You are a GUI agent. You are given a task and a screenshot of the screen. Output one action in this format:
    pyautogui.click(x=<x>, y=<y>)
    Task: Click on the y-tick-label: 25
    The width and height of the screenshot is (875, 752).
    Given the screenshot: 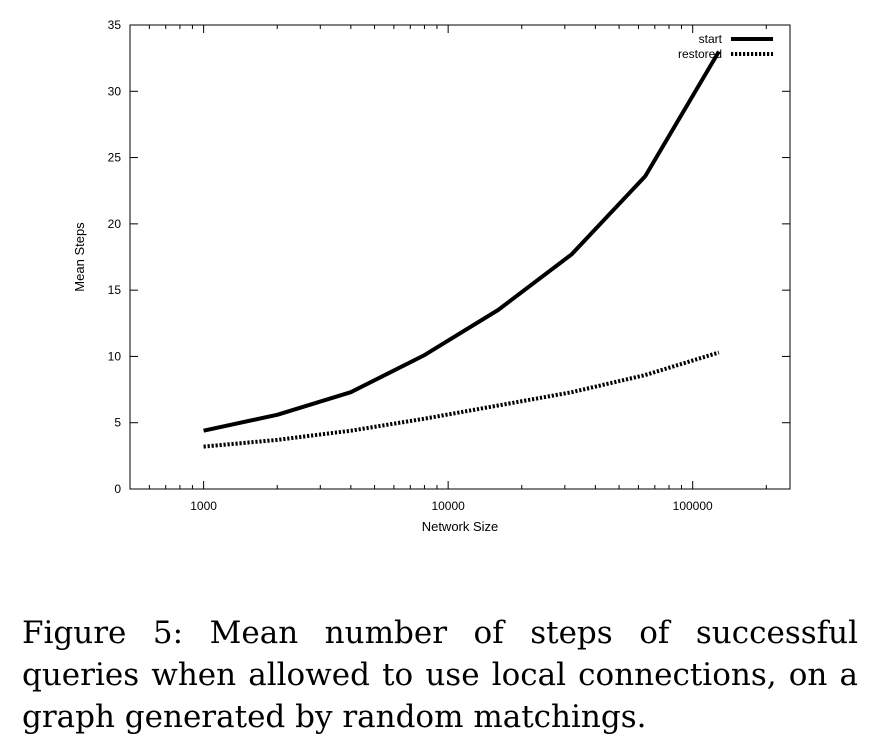 What is the action you would take?
    pyautogui.click(x=115, y=158)
    